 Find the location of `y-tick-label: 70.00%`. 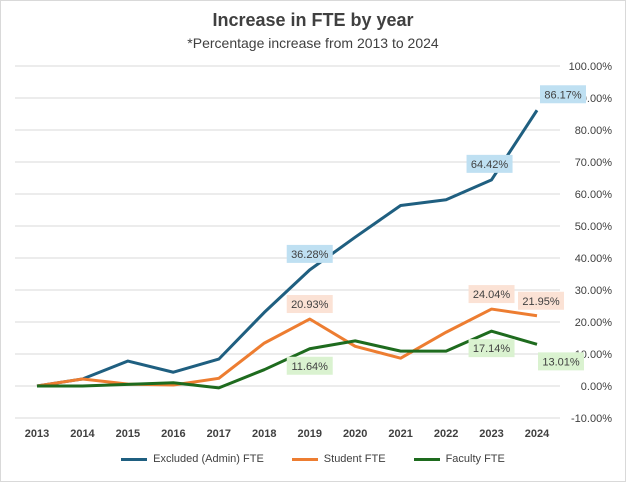

y-tick-label: 70.00% is located at coordinates (594, 163).